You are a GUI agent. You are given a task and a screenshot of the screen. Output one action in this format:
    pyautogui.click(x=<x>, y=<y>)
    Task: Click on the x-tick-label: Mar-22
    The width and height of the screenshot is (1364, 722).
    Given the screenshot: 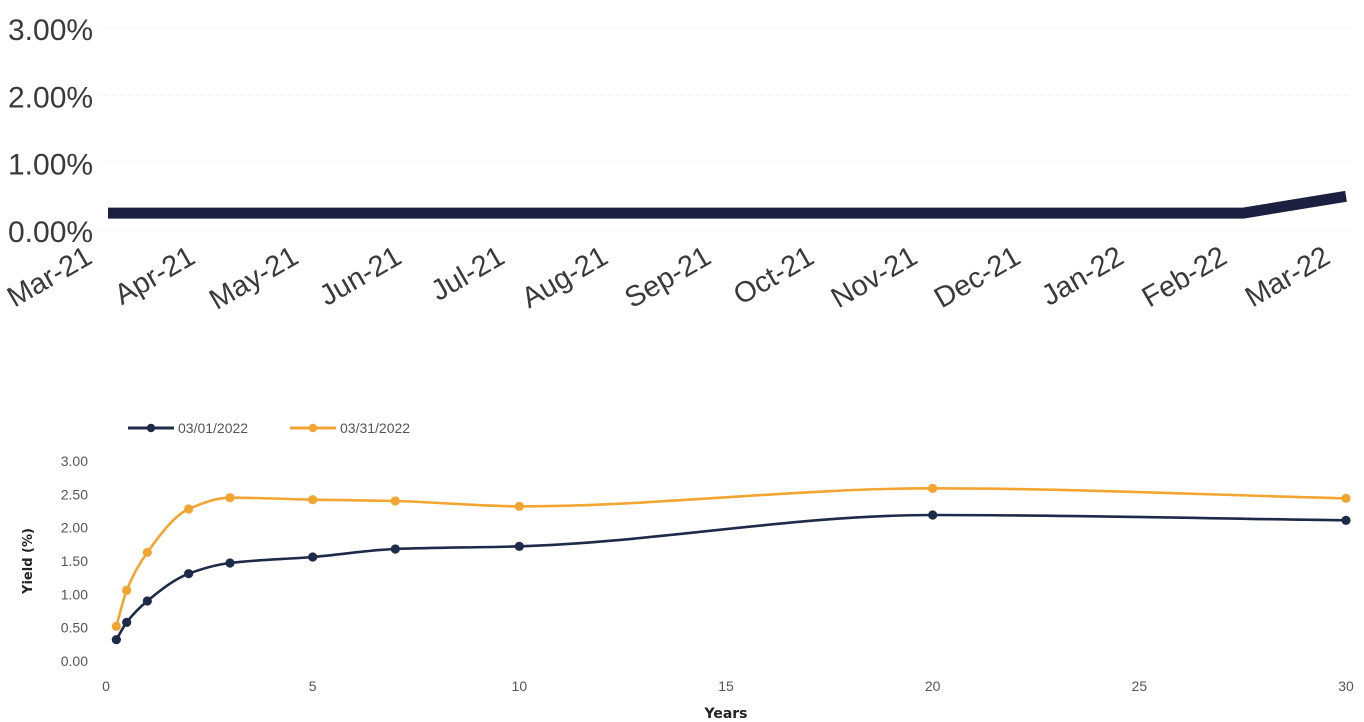 What is the action you would take?
    pyautogui.click(x=1288, y=277)
    